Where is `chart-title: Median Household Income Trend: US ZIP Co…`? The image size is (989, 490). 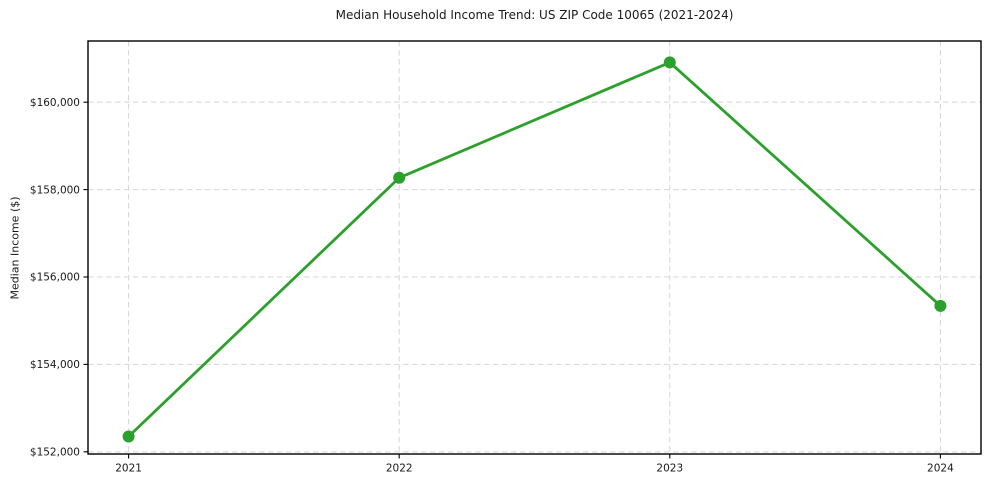 chart-title: Median Household Income Trend: US ZIP Co… is located at coordinates (534, 15).